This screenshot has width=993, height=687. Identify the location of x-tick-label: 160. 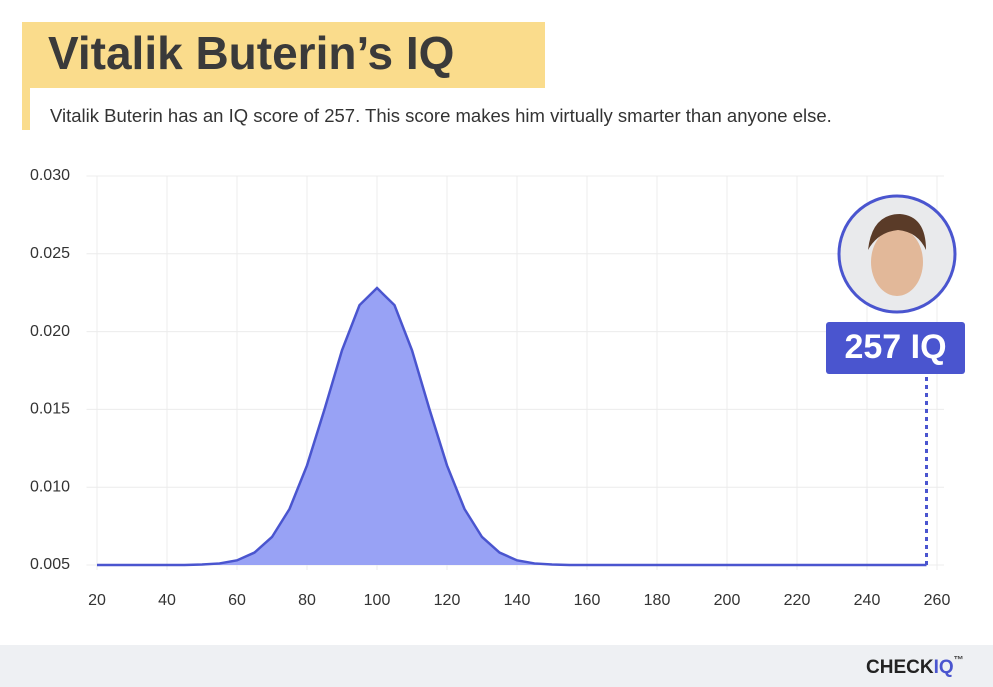
(587, 600).